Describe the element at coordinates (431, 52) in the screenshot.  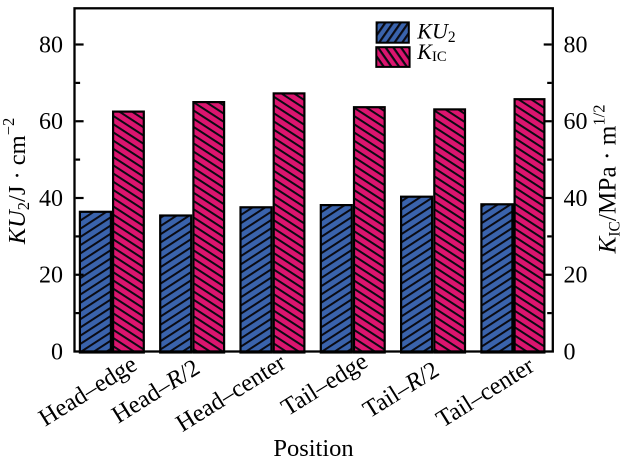
I see `svg-text: KIC` at that location.